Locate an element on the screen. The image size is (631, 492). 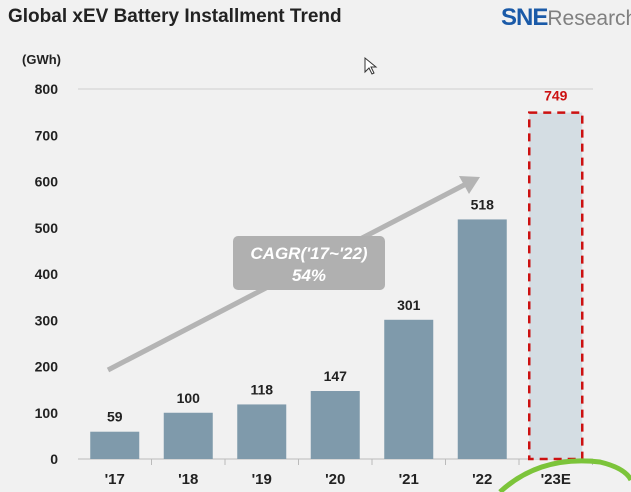
chart-title: Global xEV Battery Installment Trend is located at coordinates (175, 16).